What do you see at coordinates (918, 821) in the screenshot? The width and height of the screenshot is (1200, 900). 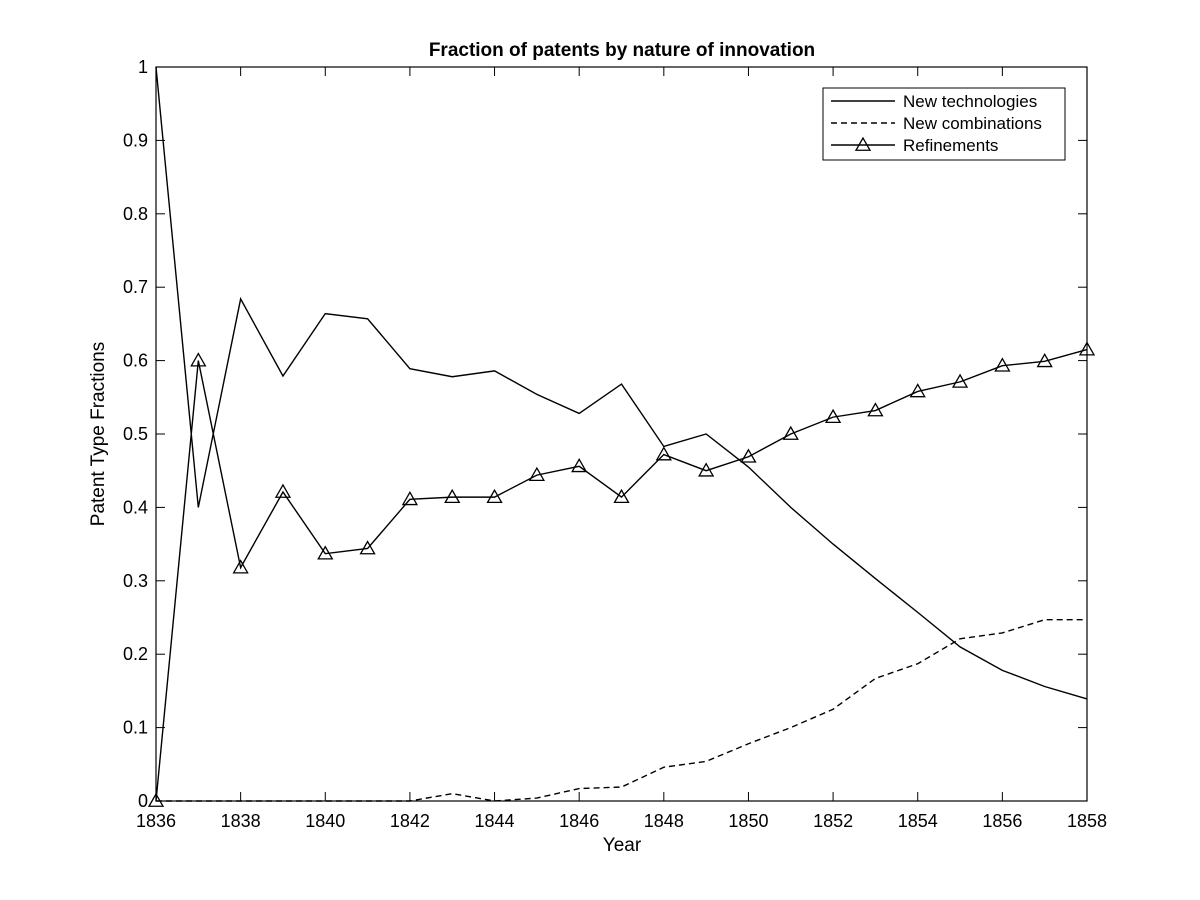 I see `x-tick-label: 1854` at bounding box center [918, 821].